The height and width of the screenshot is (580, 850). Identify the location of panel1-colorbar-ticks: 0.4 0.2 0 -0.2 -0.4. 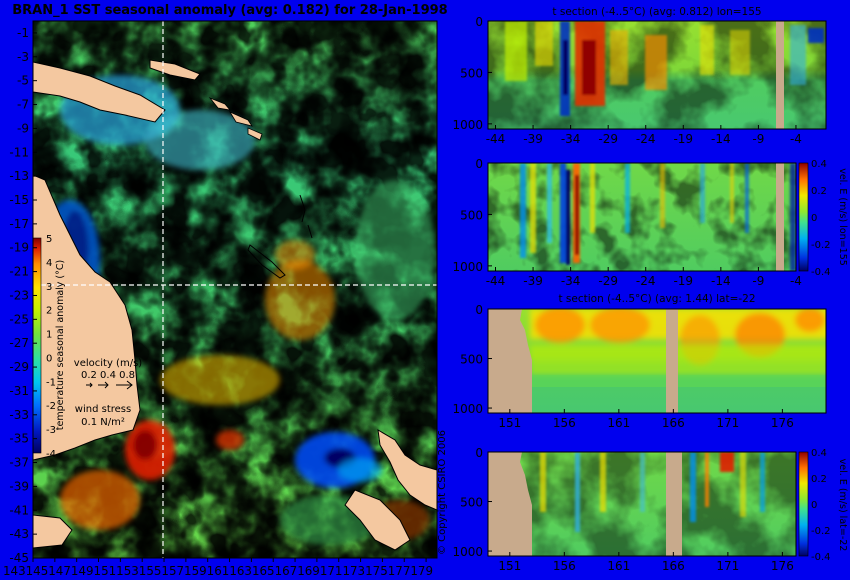
(821, 218).